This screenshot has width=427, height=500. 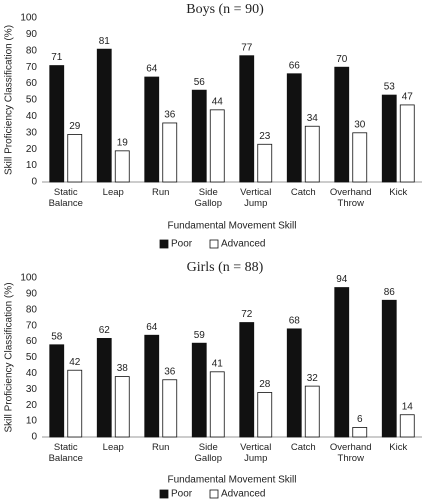 I want to click on value-label: 28, so click(x=265, y=384).